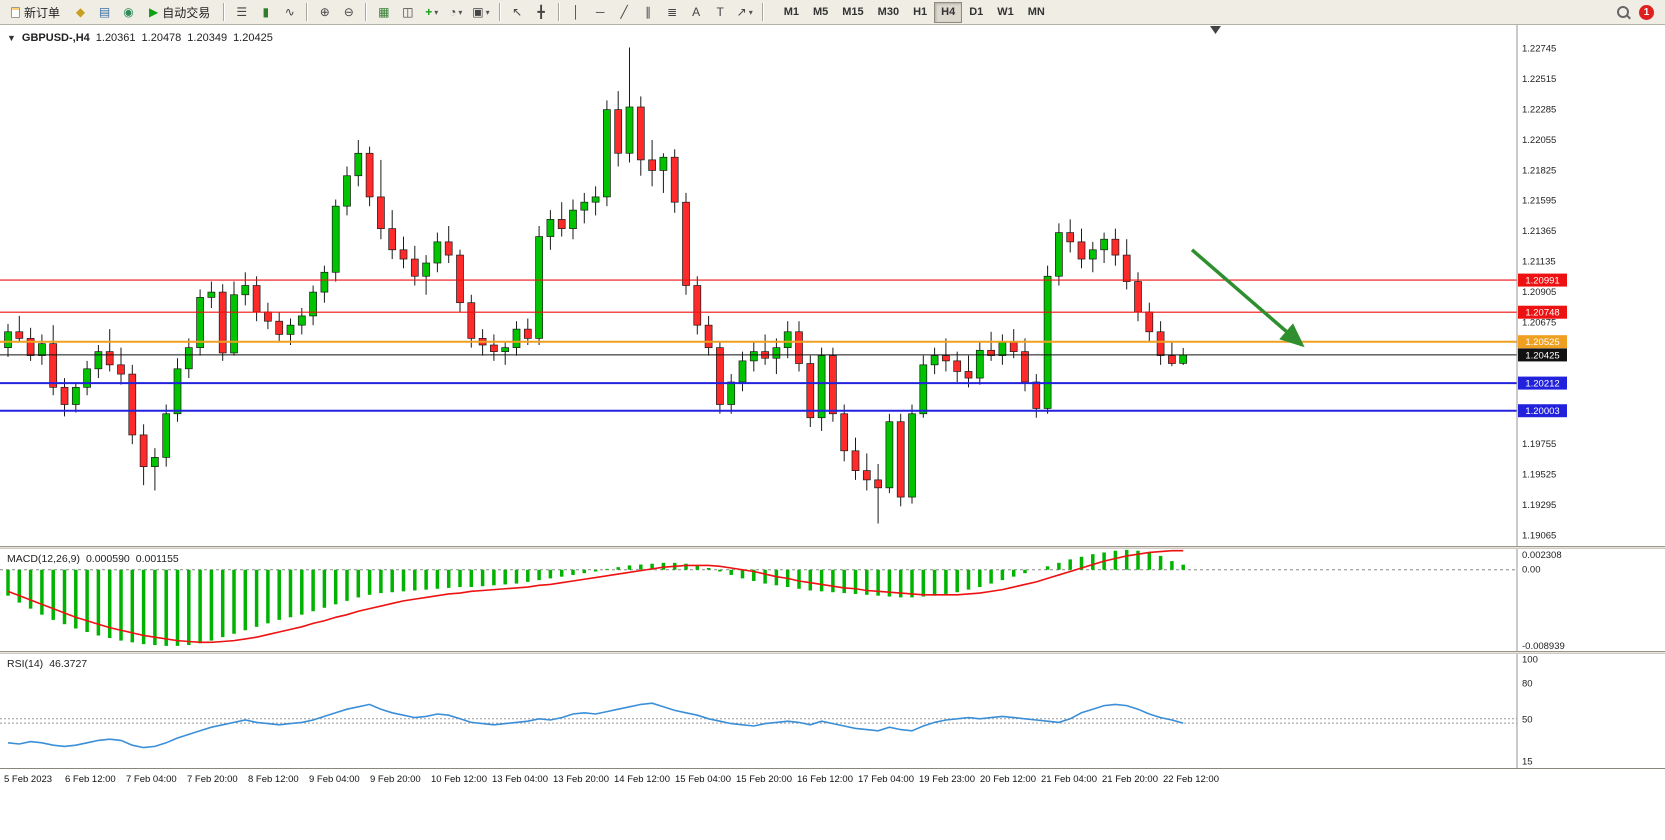  What do you see at coordinates (948, 12) in the screenshot?
I see `timeframe-h4-button: H4` at bounding box center [948, 12].